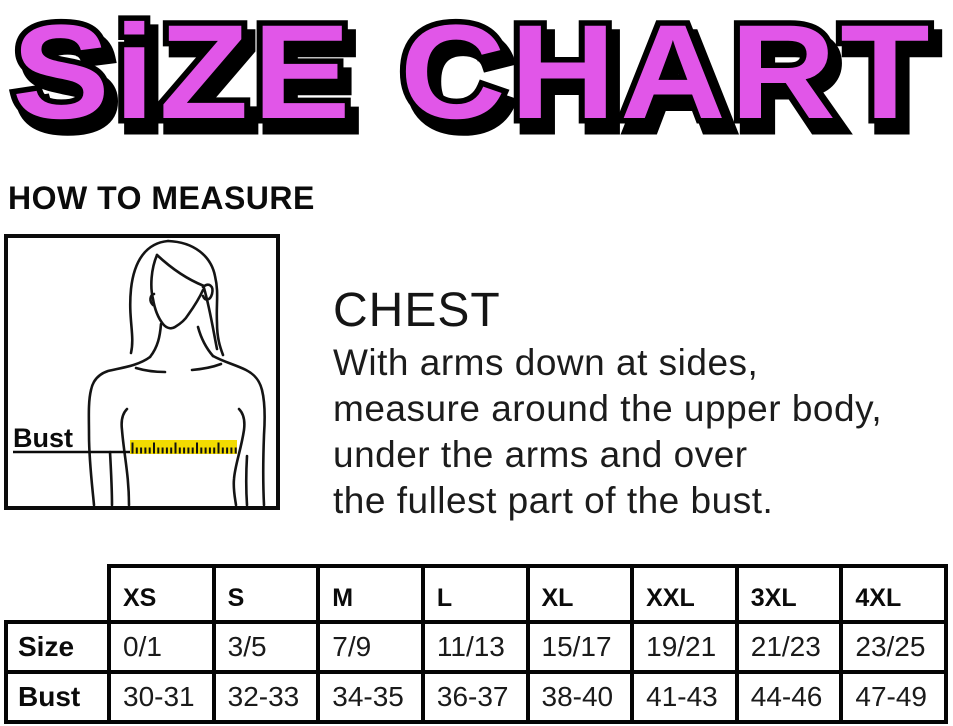 Image resolution: width=953 pixels, height=726 pixels. What do you see at coordinates (177, 291) in the screenshot?
I see `face-outline` at bounding box center [177, 291].